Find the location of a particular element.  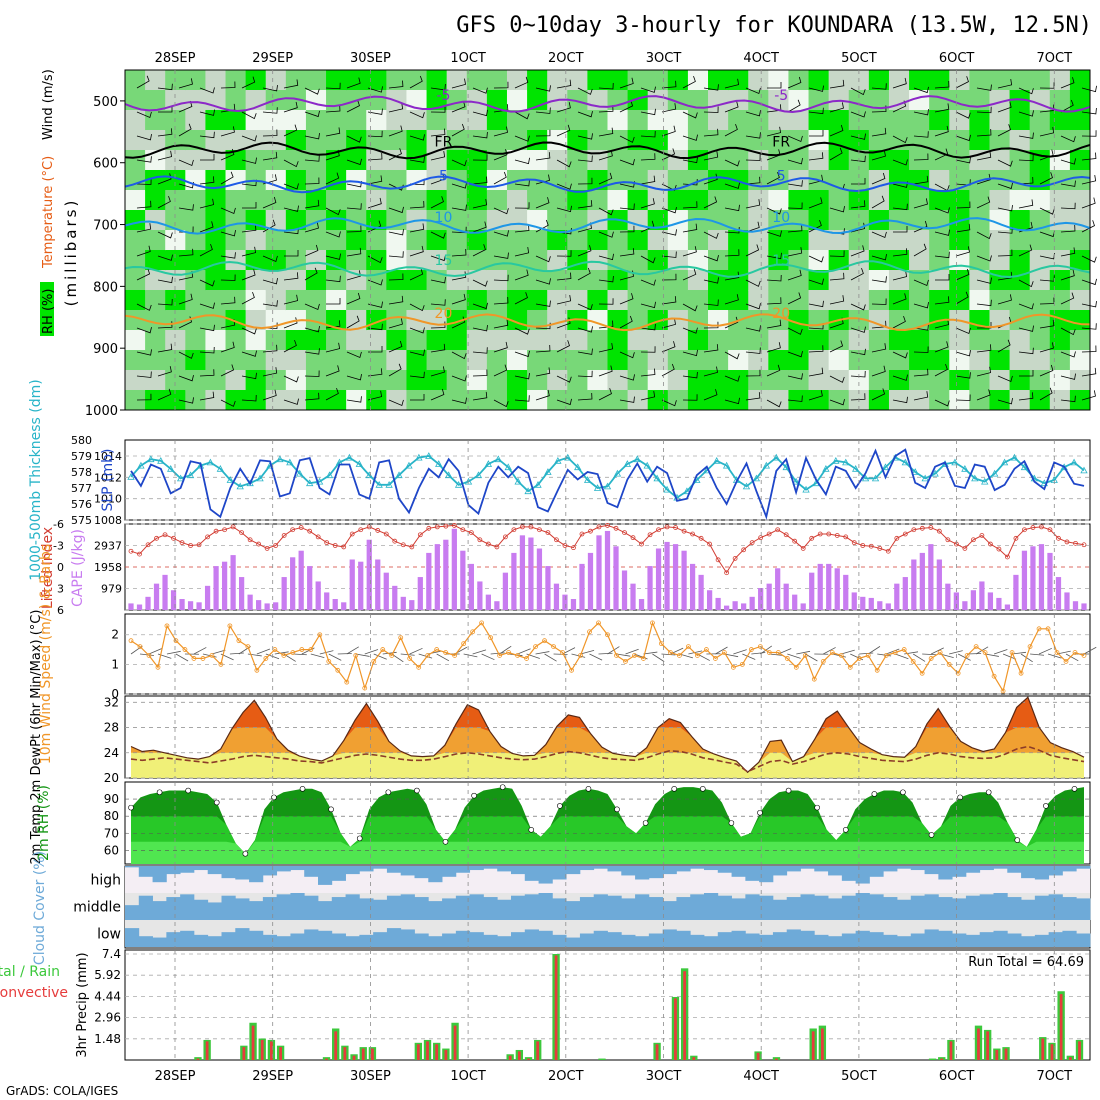

thickness-point is located at coordinates (210, 462).